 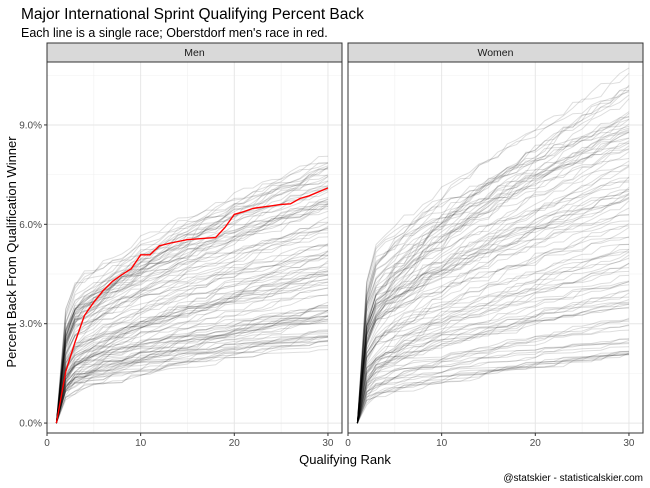 I want to click on chart-caption: @statskier - statisticalskier.com, so click(x=573, y=478).